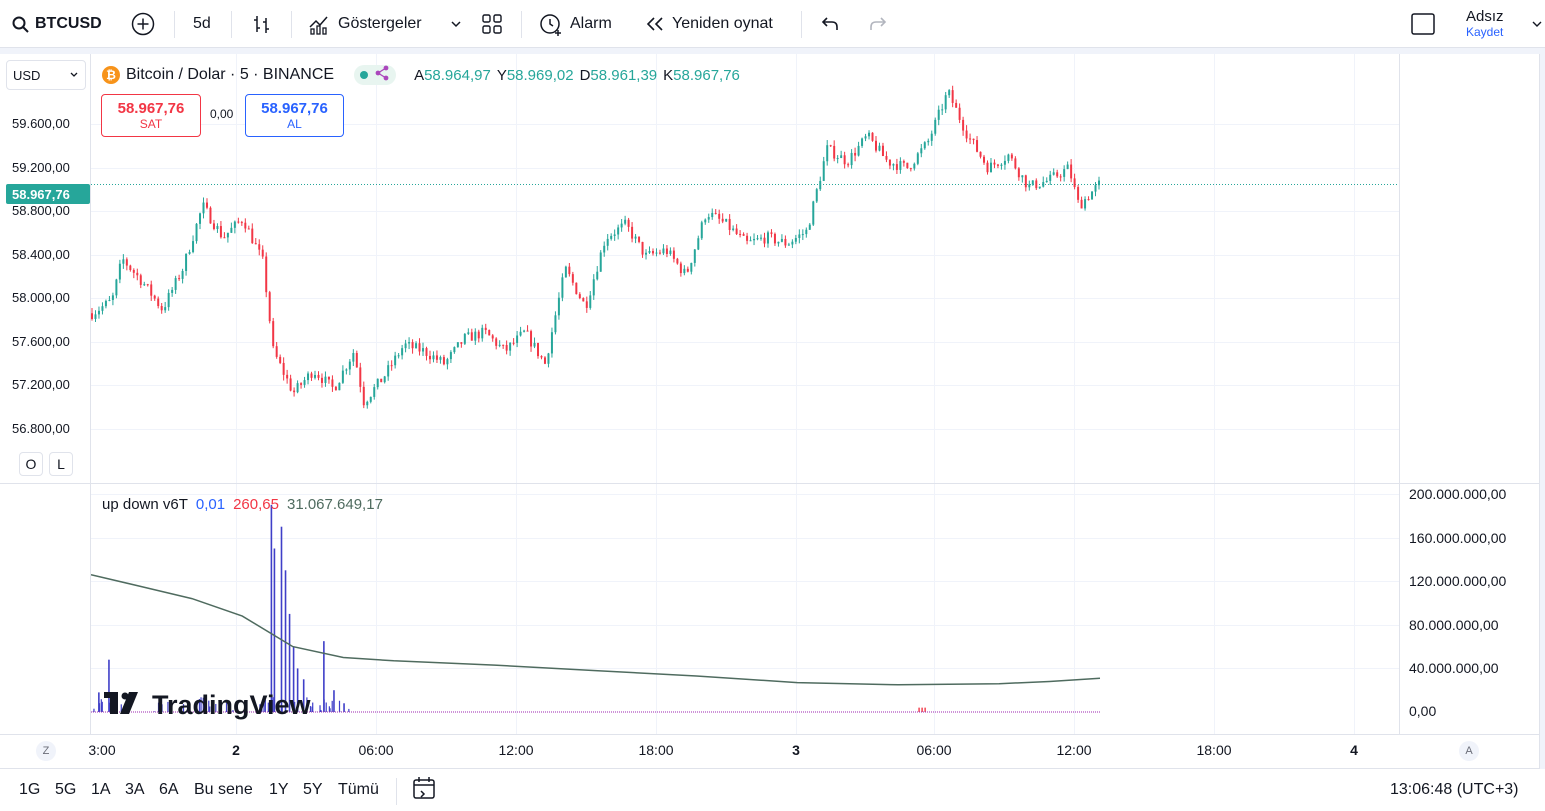 This screenshot has height=811, width=1545. What do you see at coordinates (135, 789) in the screenshot?
I see `range-3m-button: 3A` at bounding box center [135, 789].